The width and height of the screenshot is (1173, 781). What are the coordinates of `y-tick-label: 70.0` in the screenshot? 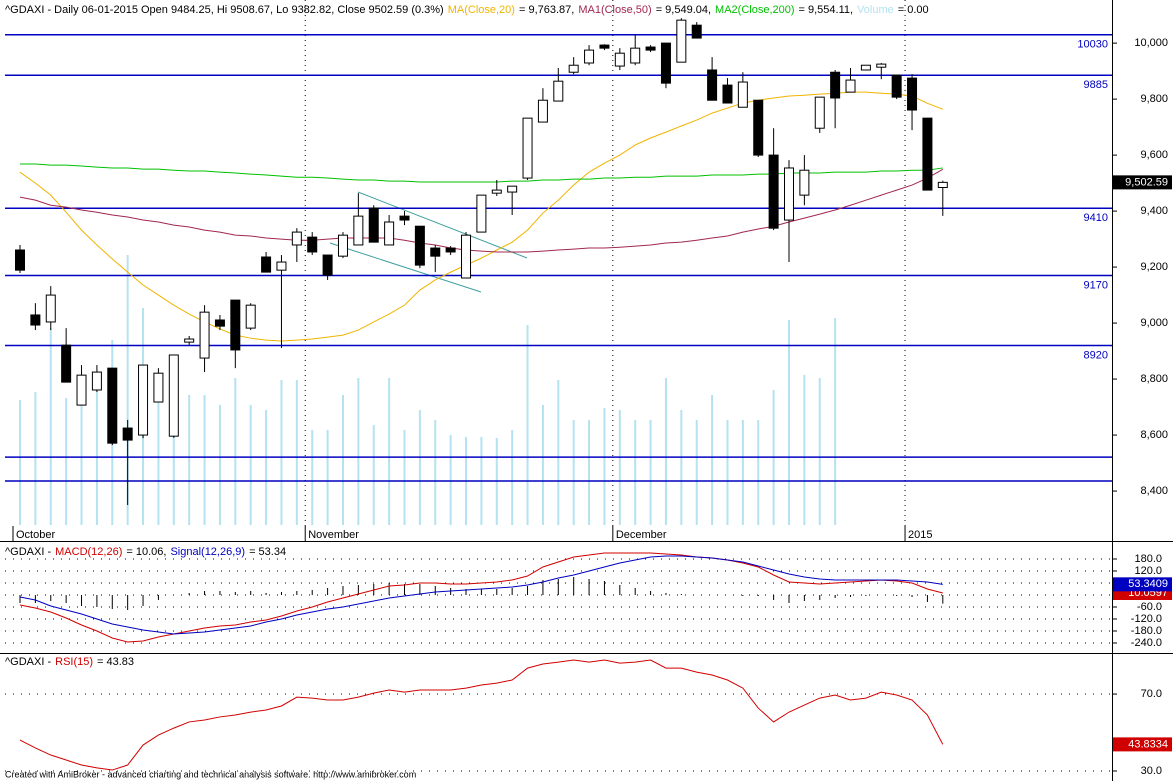 It's located at (1151, 694).